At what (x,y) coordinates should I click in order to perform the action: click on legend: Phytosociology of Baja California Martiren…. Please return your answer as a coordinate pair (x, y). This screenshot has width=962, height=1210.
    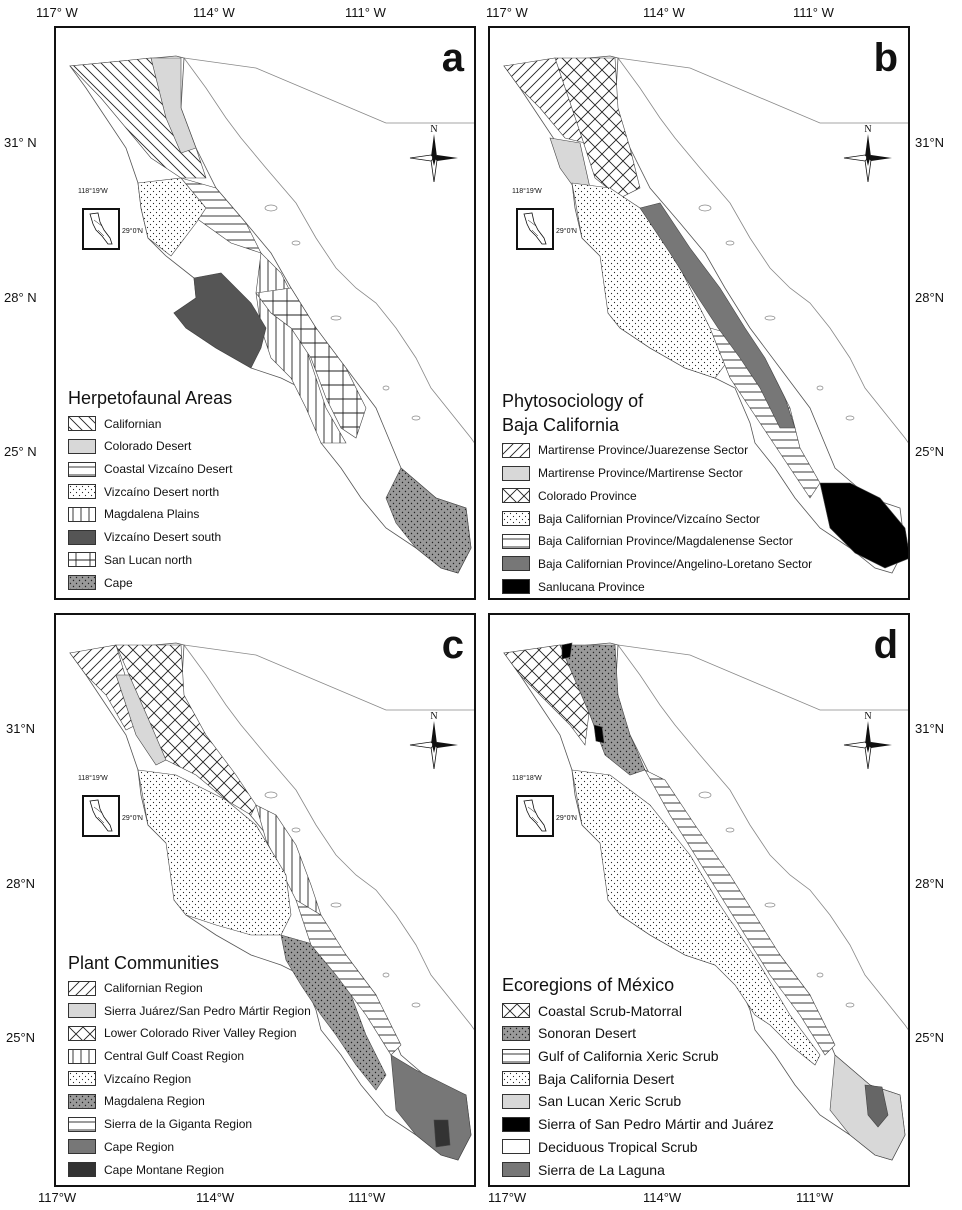
    Looking at the image, I should click on (657, 494).